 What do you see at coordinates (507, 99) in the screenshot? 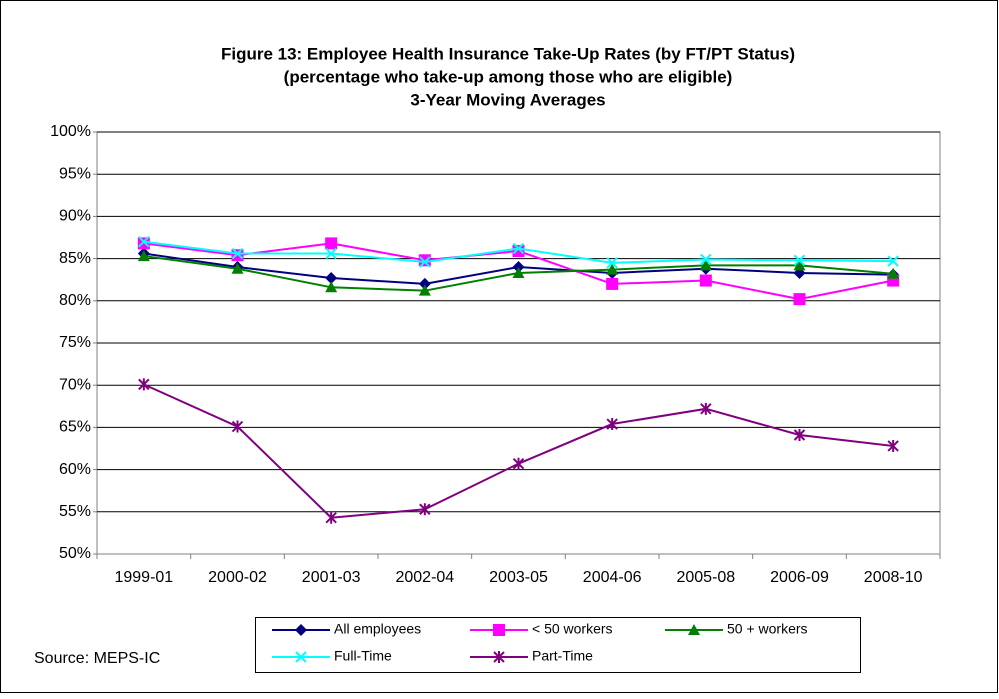
I see `chart-subtitle: 3-Year Moving Averages` at bounding box center [507, 99].